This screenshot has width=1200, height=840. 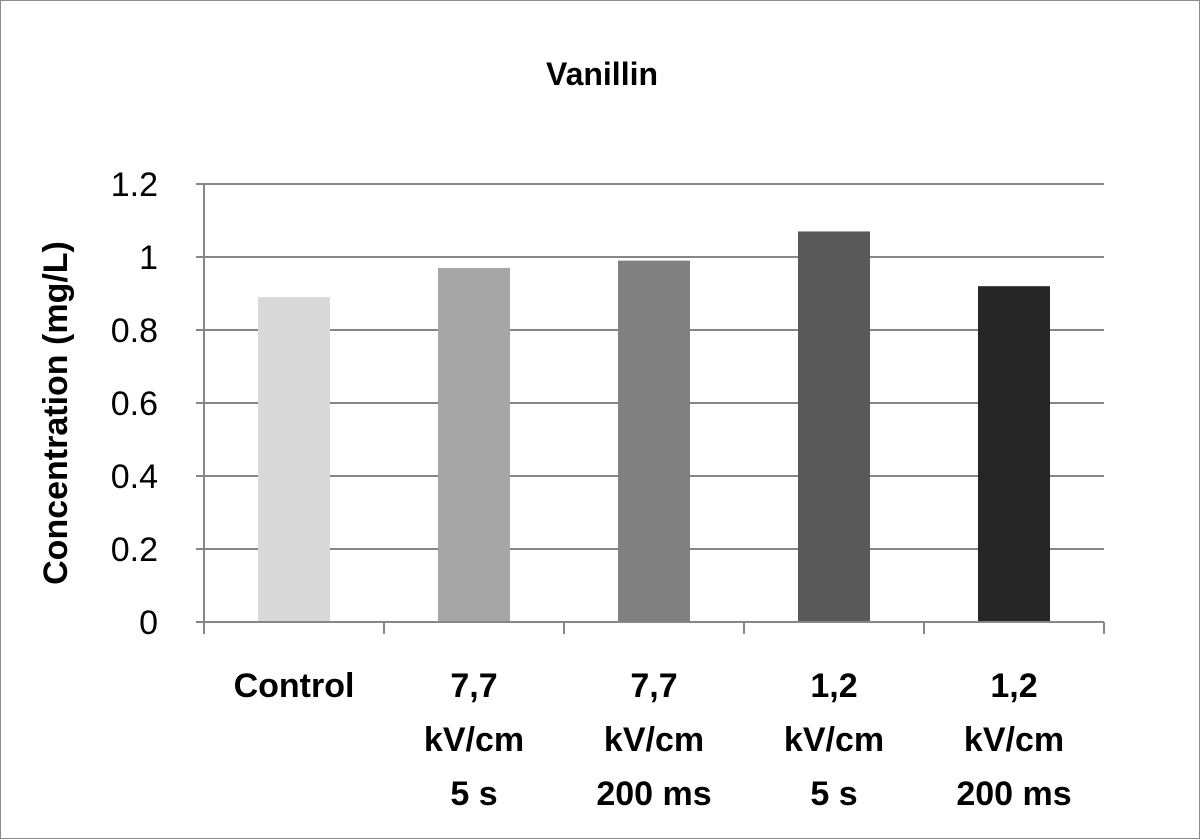 What do you see at coordinates (56, 413) in the screenshot?
I see `y-axis-label: Concentration (mg/L)` at bounding box center [56, 413].